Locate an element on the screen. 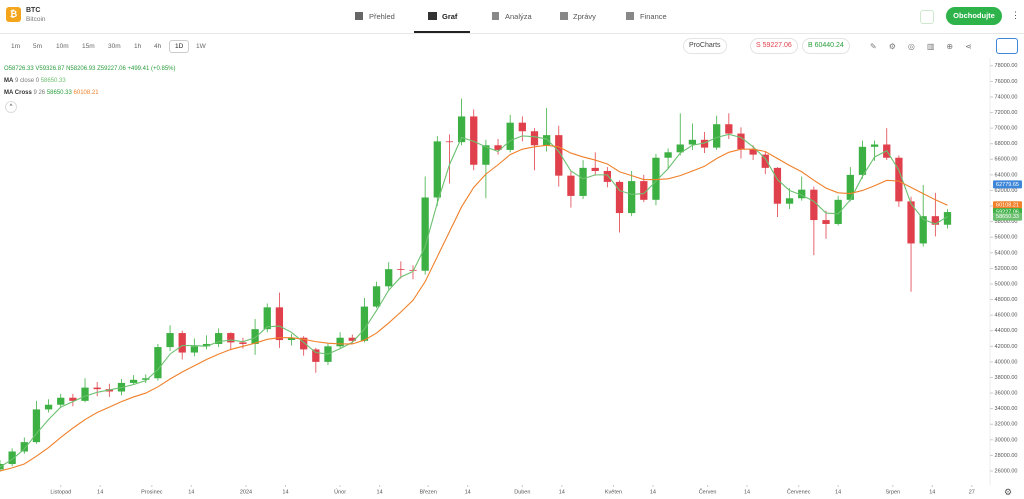  timeframe-active: 1D is located at coordinates (179, 46).